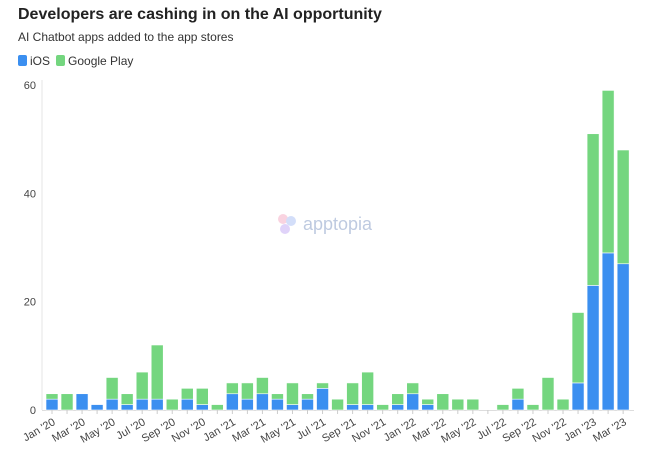  What do you see at coordinates (458, 430) in the screenshot?
I see `x-tick-label: May '22` at bounding box center [458, 430].